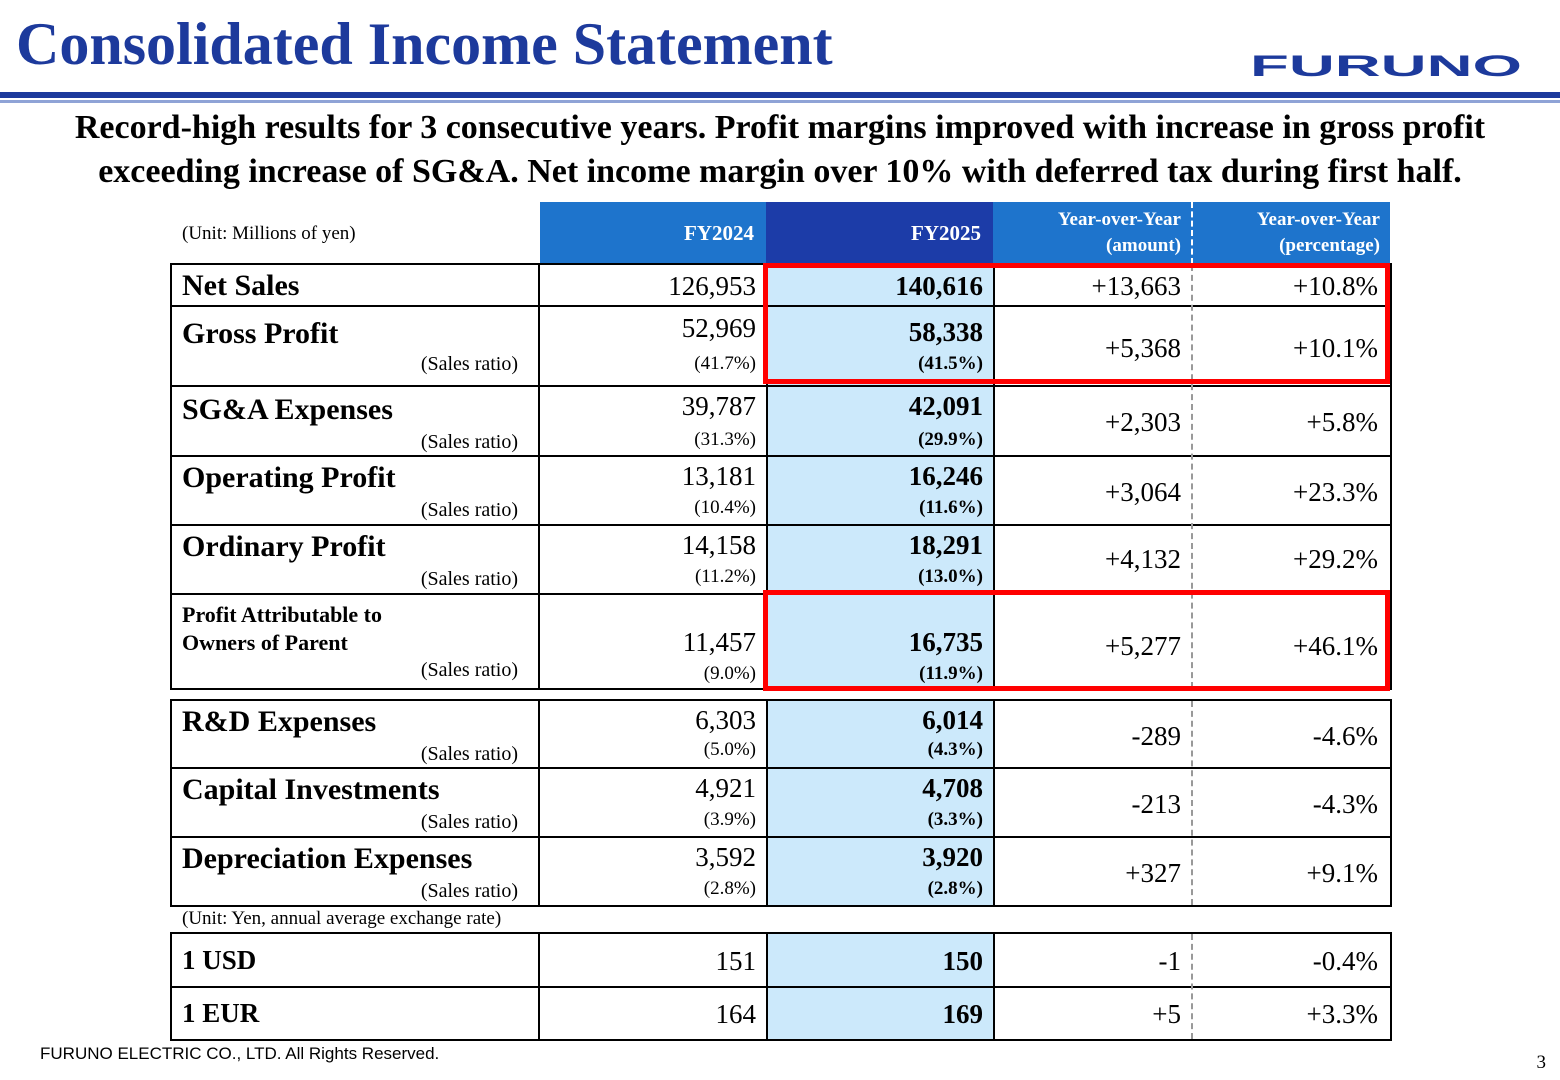 The image size is (1560, 1080). Describe the element at coordinates (1345, 804) in the screenshot. I see `yoy-pct: -4.3%` at that location.